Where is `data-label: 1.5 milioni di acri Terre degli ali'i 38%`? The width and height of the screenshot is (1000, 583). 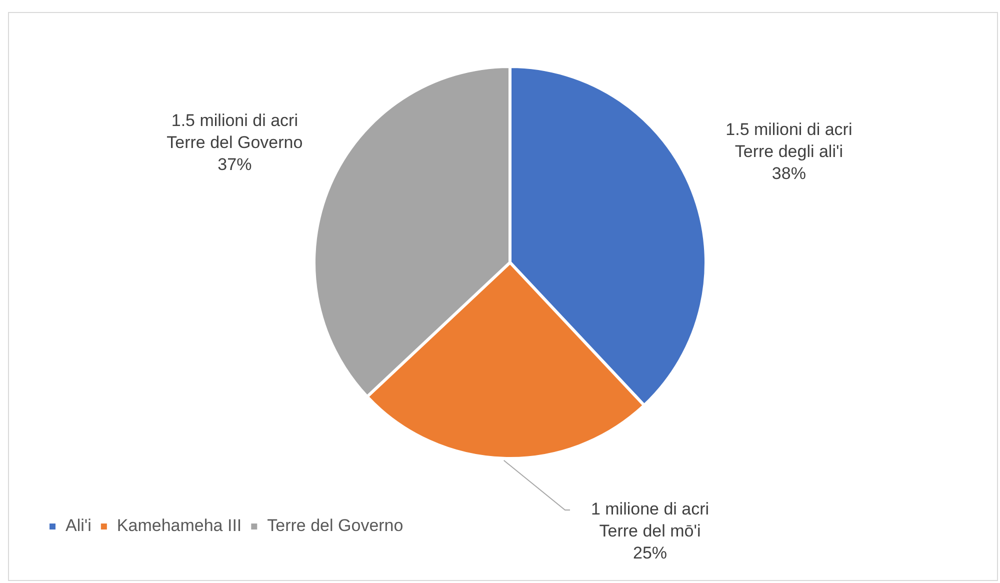 data-label: 1.5 milioni di acri Terre degli ali'i 38% is located at coordinates (789, 151).